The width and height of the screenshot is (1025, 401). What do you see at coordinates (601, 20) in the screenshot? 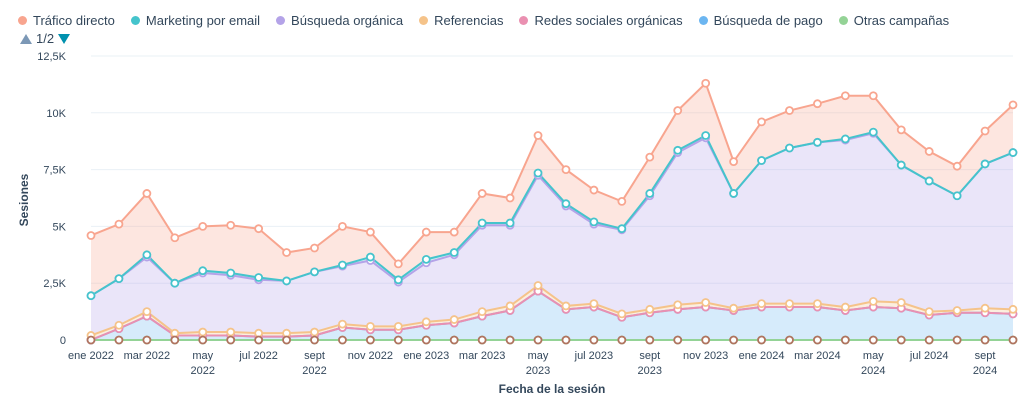
I see `legend-item: Redes sociales orgánicas` at bounding box center [601, 20].